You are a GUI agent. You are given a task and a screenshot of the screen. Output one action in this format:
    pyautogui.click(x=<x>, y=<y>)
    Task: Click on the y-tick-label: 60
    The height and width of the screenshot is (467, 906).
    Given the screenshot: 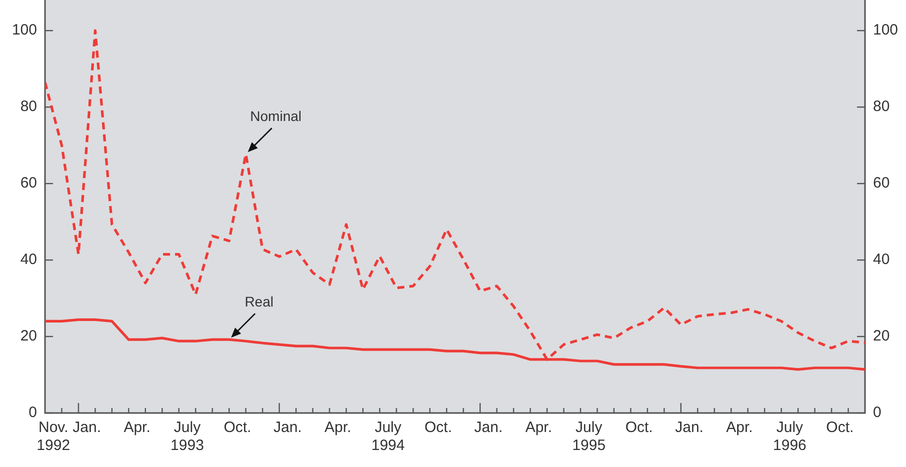 What is the action you would take?
    pyautogui.click(x=28, y=183)
    